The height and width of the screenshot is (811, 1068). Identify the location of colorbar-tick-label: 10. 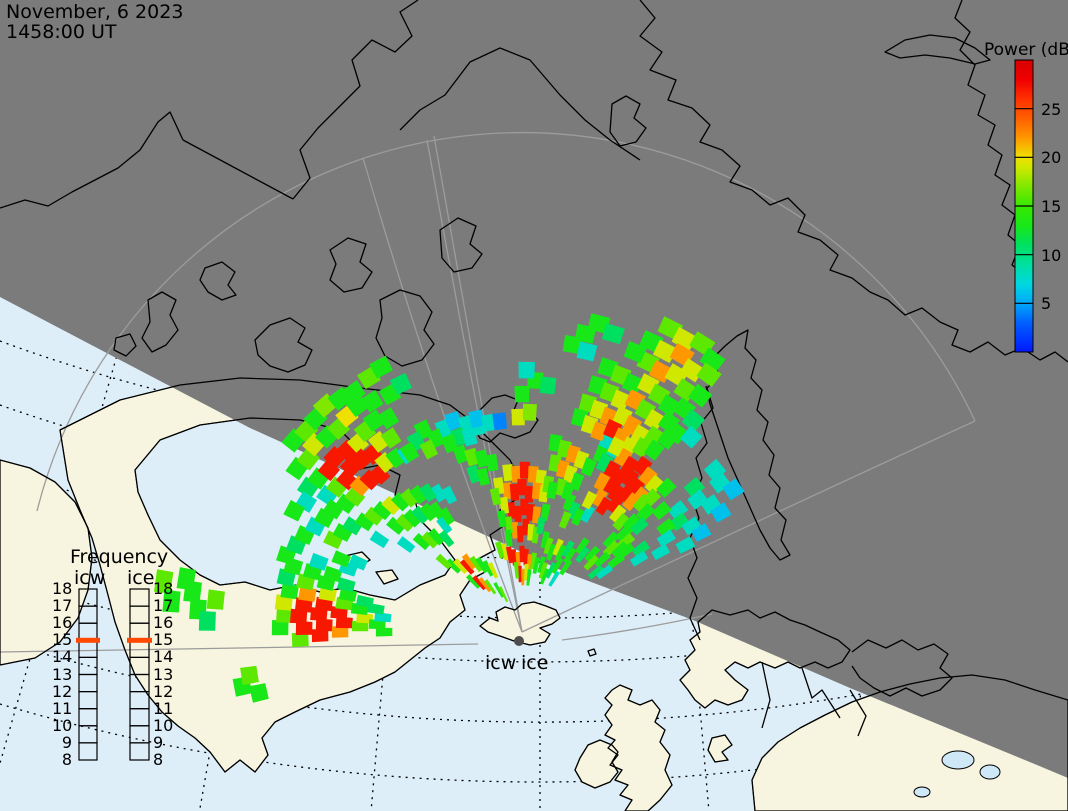
(1051, 255).